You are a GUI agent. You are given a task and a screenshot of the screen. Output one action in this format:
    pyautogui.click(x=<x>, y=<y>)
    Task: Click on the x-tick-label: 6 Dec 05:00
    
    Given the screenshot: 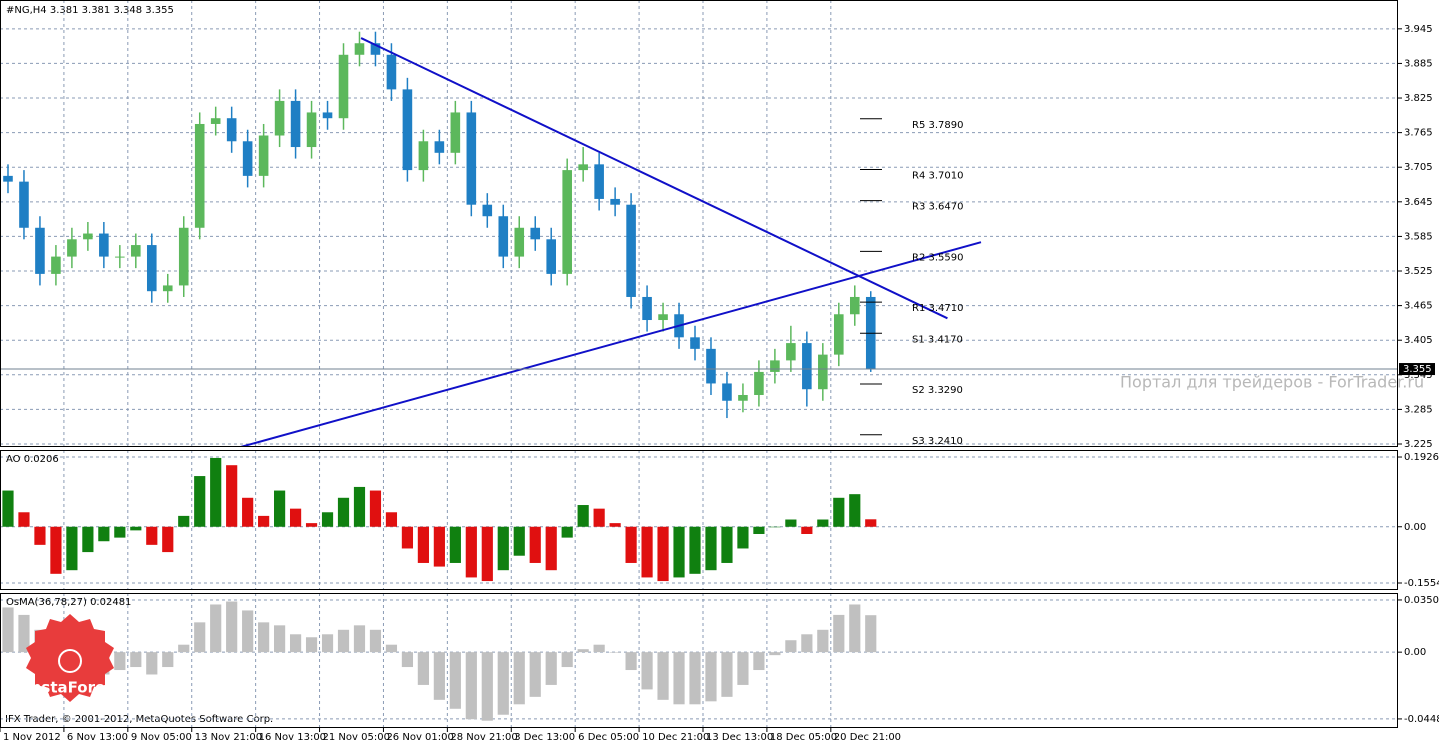 What is the action you would take?
    pyautogui.click(x=608, y=737)
    